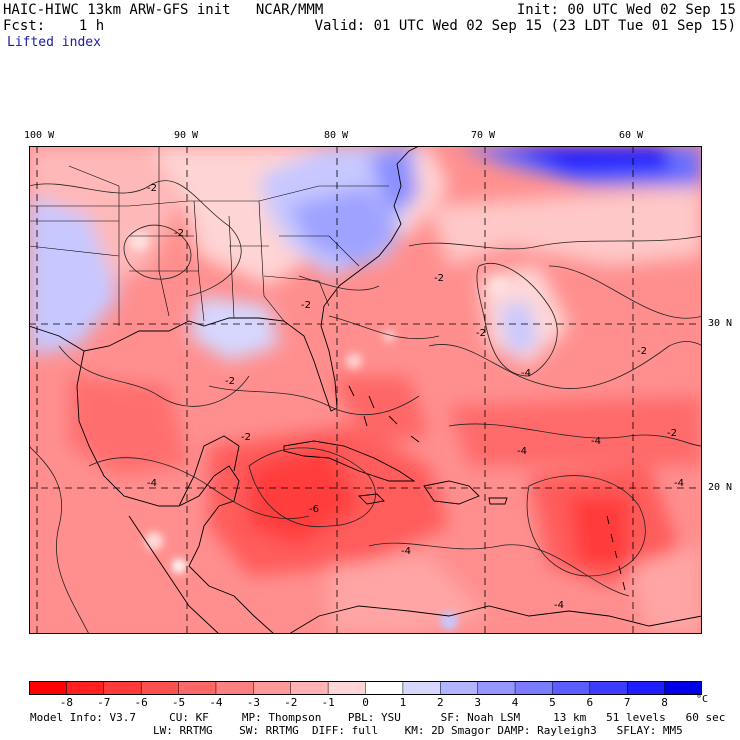  I want to click on colorbar-tick-label: -6, so click(141, 702).